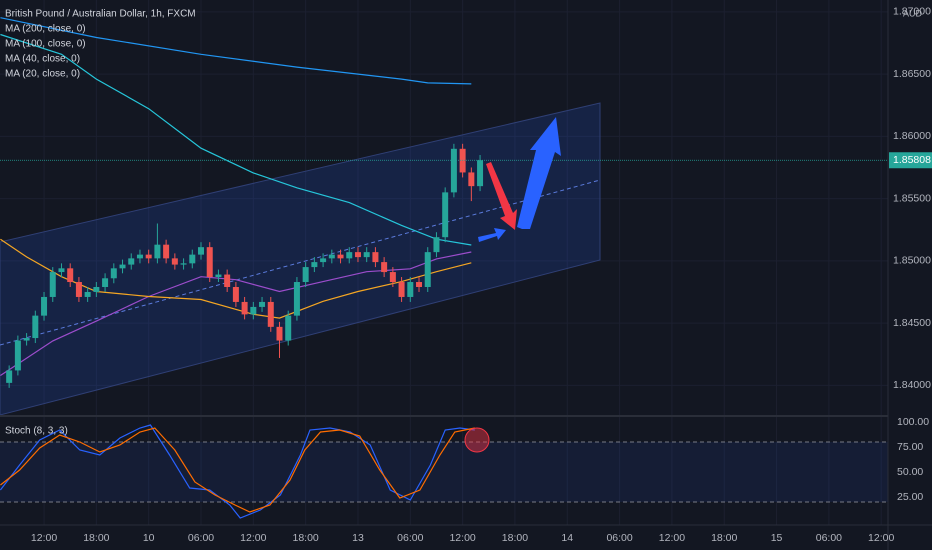 This screenshot has height=550, width=932. I want to click on legend-entry: MA (40, close, 0), so click(42, 59).